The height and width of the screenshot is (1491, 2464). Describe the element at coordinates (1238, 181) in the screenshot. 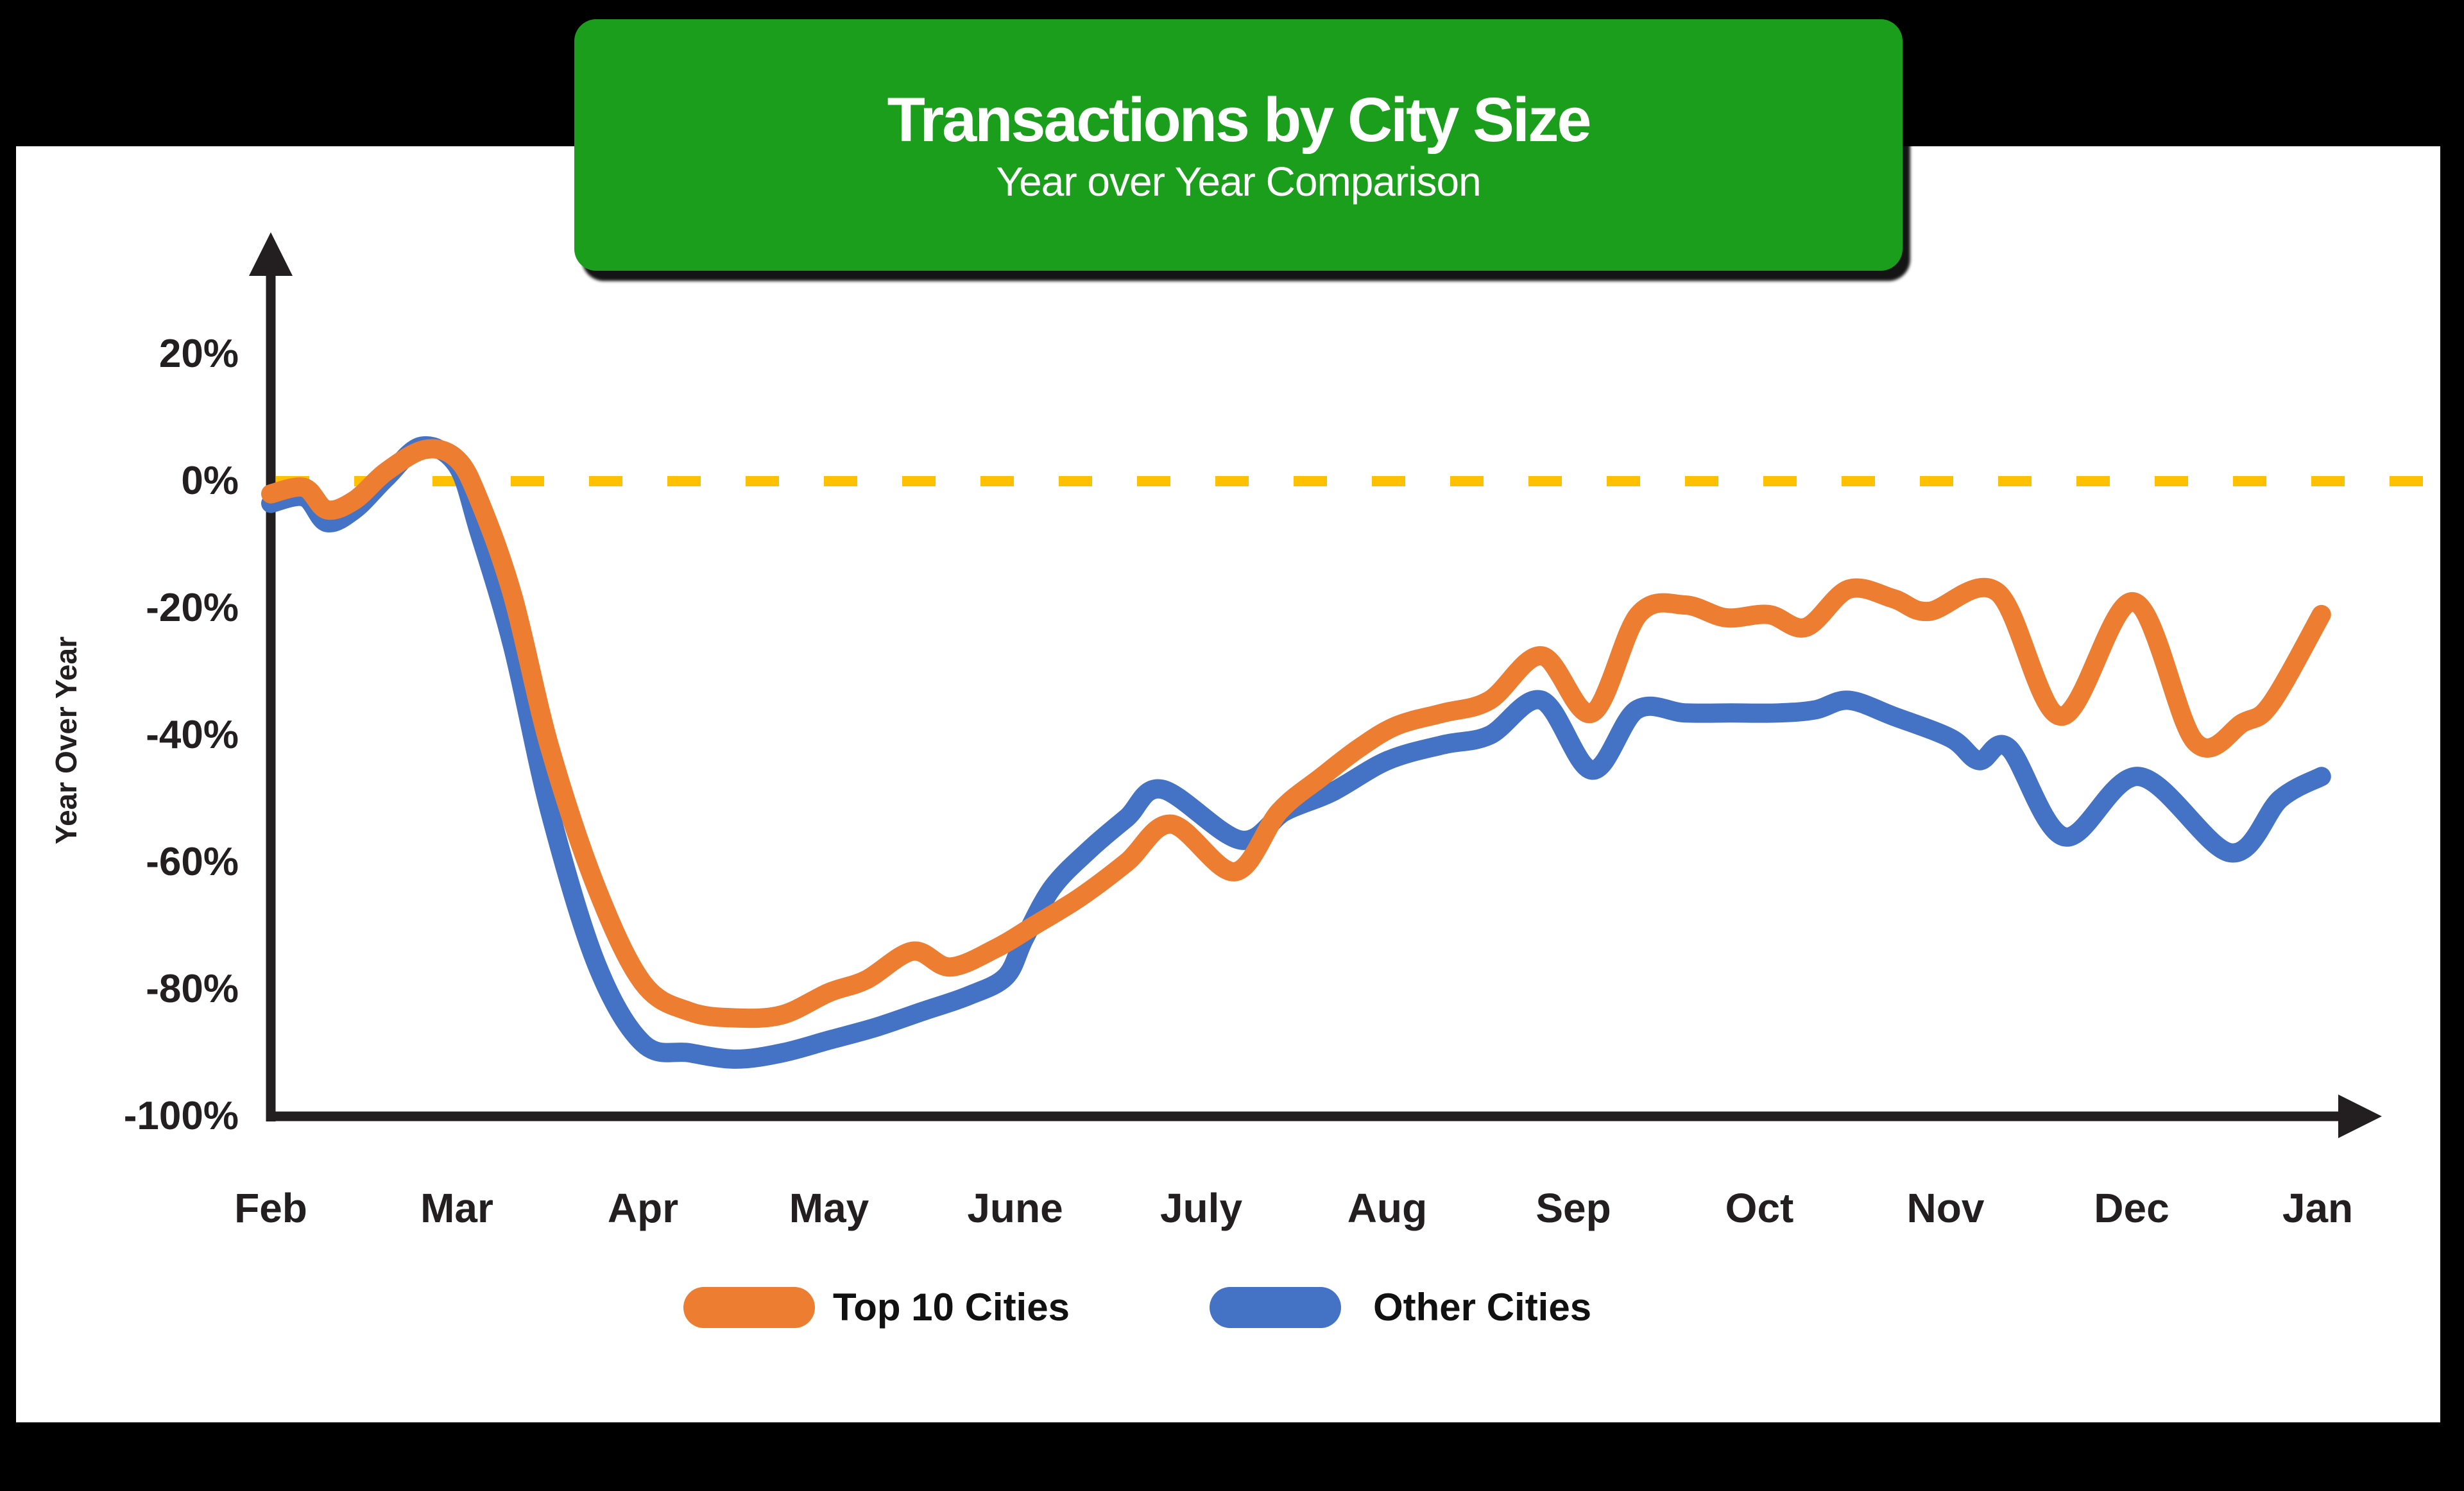

I see `chart-subtitle: Year over Year Comparison` at that location.